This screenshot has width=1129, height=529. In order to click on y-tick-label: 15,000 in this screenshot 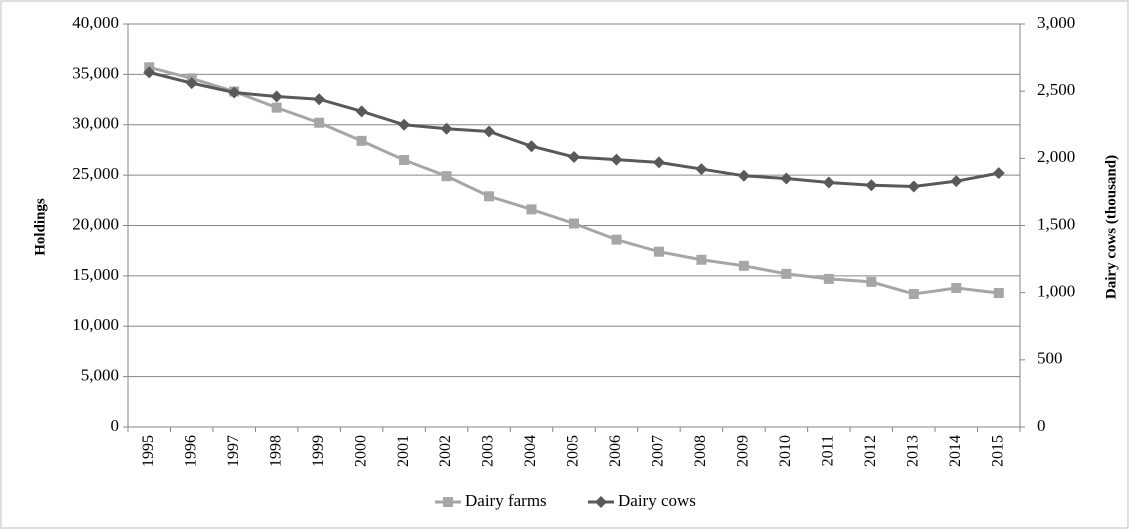, I will do `click(95, 274)`.